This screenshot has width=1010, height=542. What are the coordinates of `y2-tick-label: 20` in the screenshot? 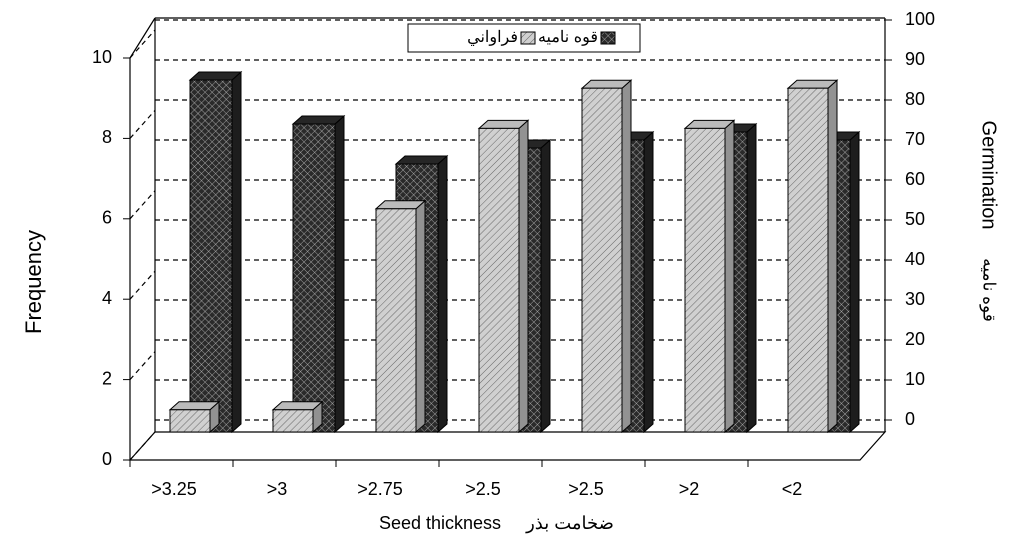 It's located at (915, 339).